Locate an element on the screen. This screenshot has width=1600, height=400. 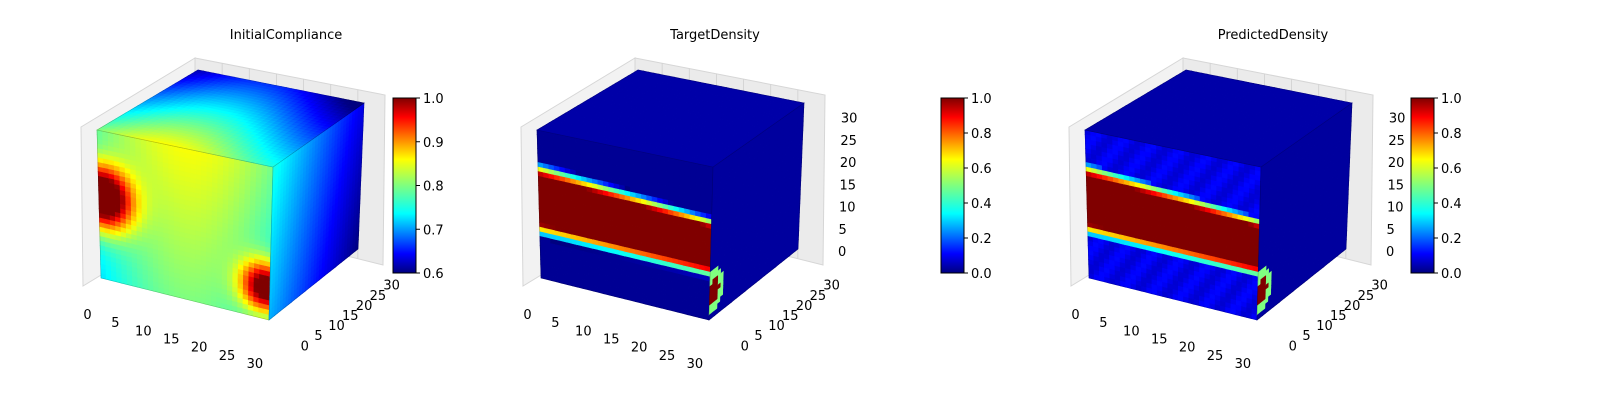
panel-title: TargetDensity is located at coordinates (714, 35).